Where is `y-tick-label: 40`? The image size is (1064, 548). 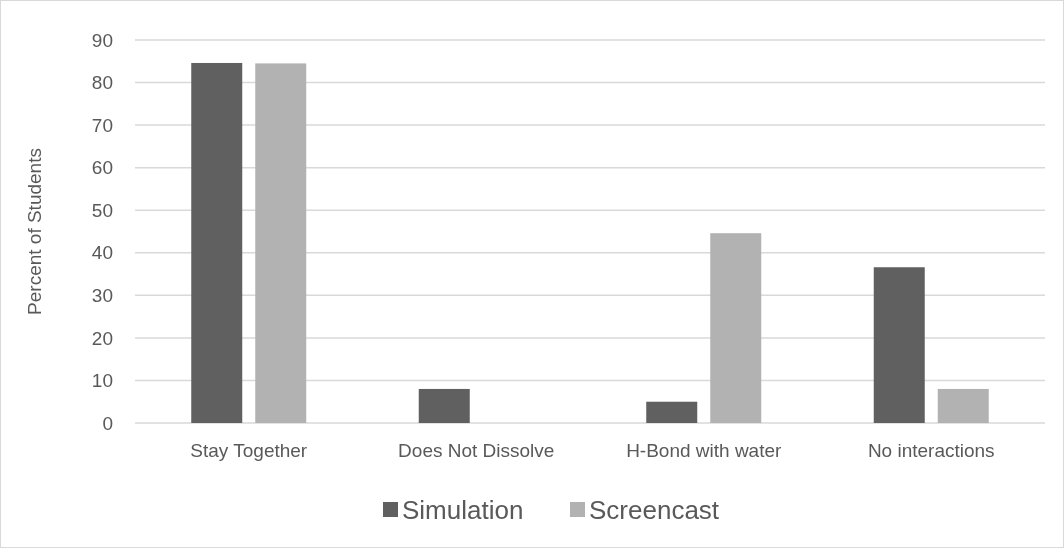 y-tick-label: 40 is located at coordinates (102, 253).